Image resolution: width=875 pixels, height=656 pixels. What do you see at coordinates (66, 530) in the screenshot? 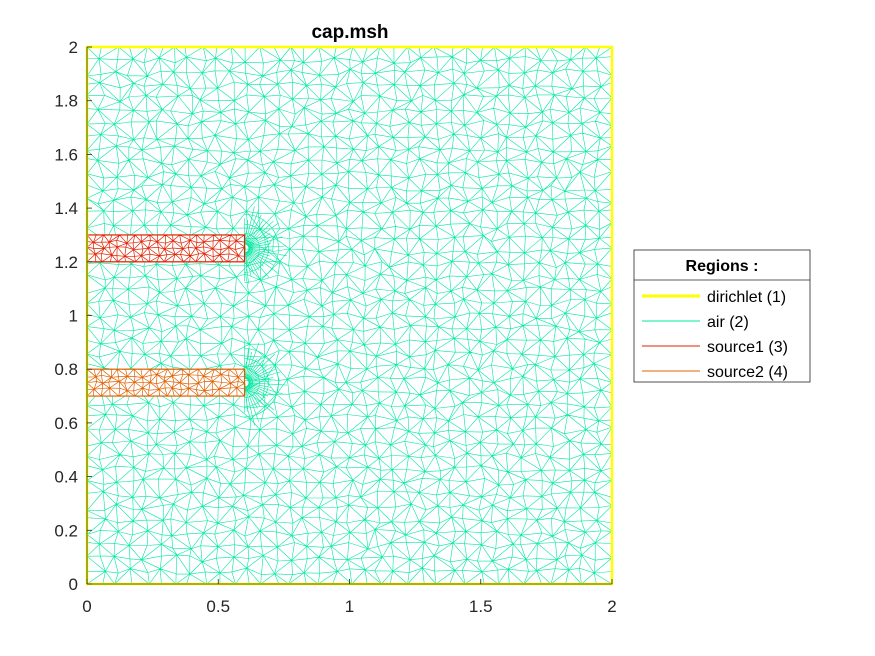
I see `y-tick-label: 0.2` at bounding box center [66, 530].